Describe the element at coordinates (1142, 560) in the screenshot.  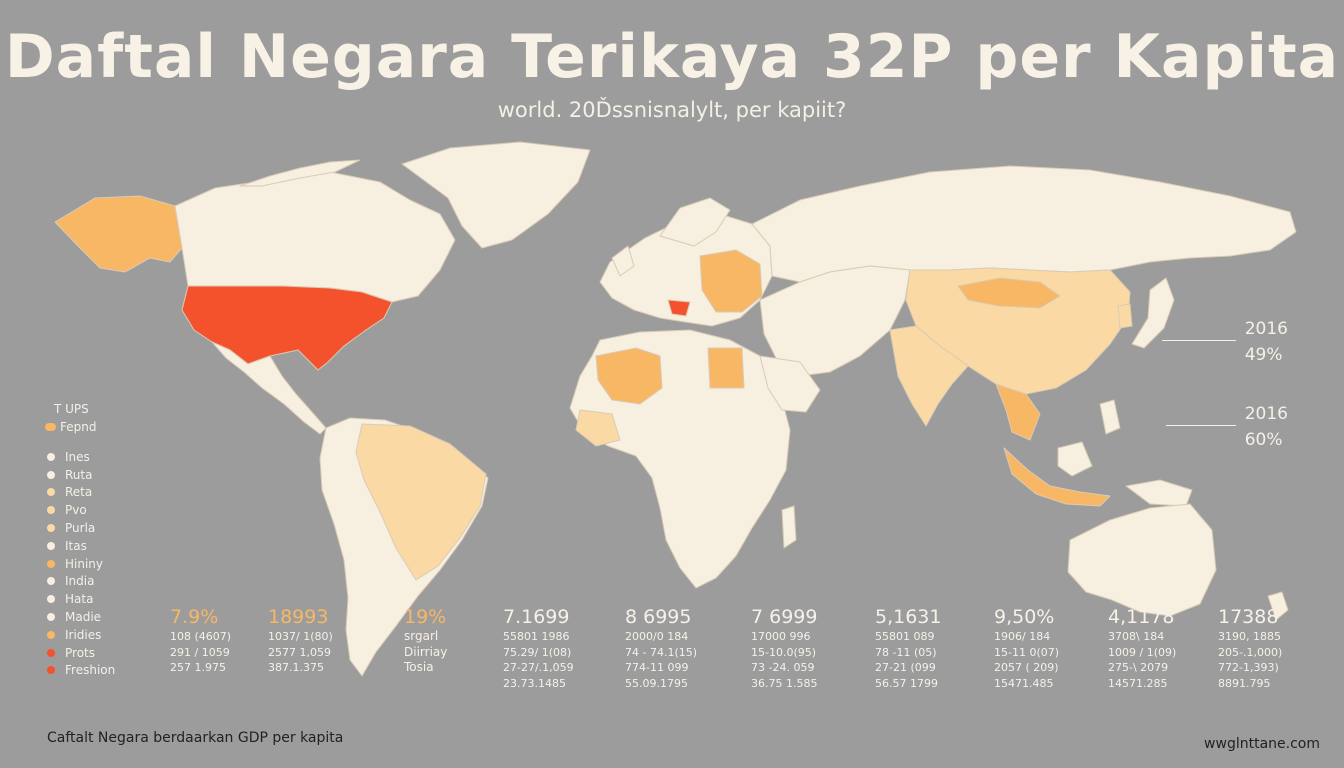
I see `region-australia` at that location.